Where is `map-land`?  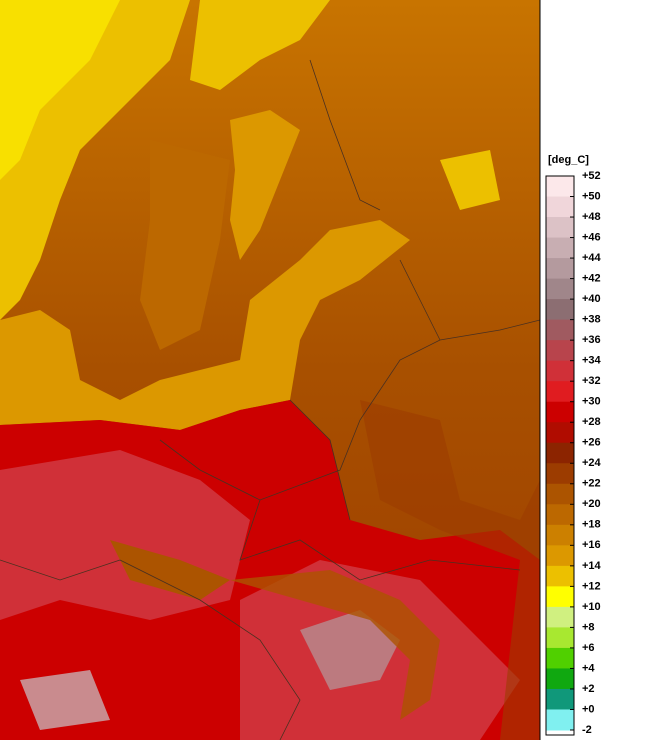
map-land is located at coordinates (185, 245).